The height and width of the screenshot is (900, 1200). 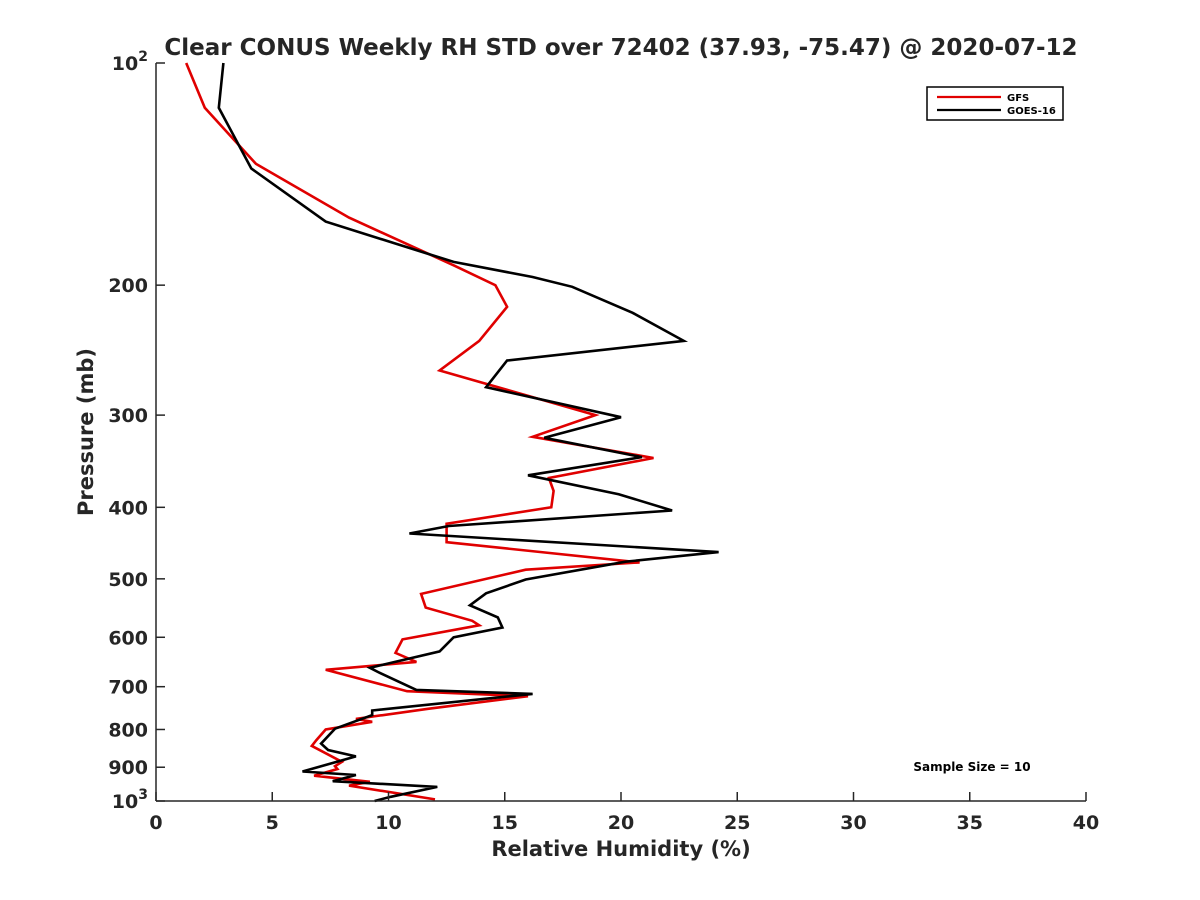 What do you see at coordinates (620, 849) in the screenshot?
I see `x-axis-label: Relative Humidity (%)` at bounding box center [620, 849].